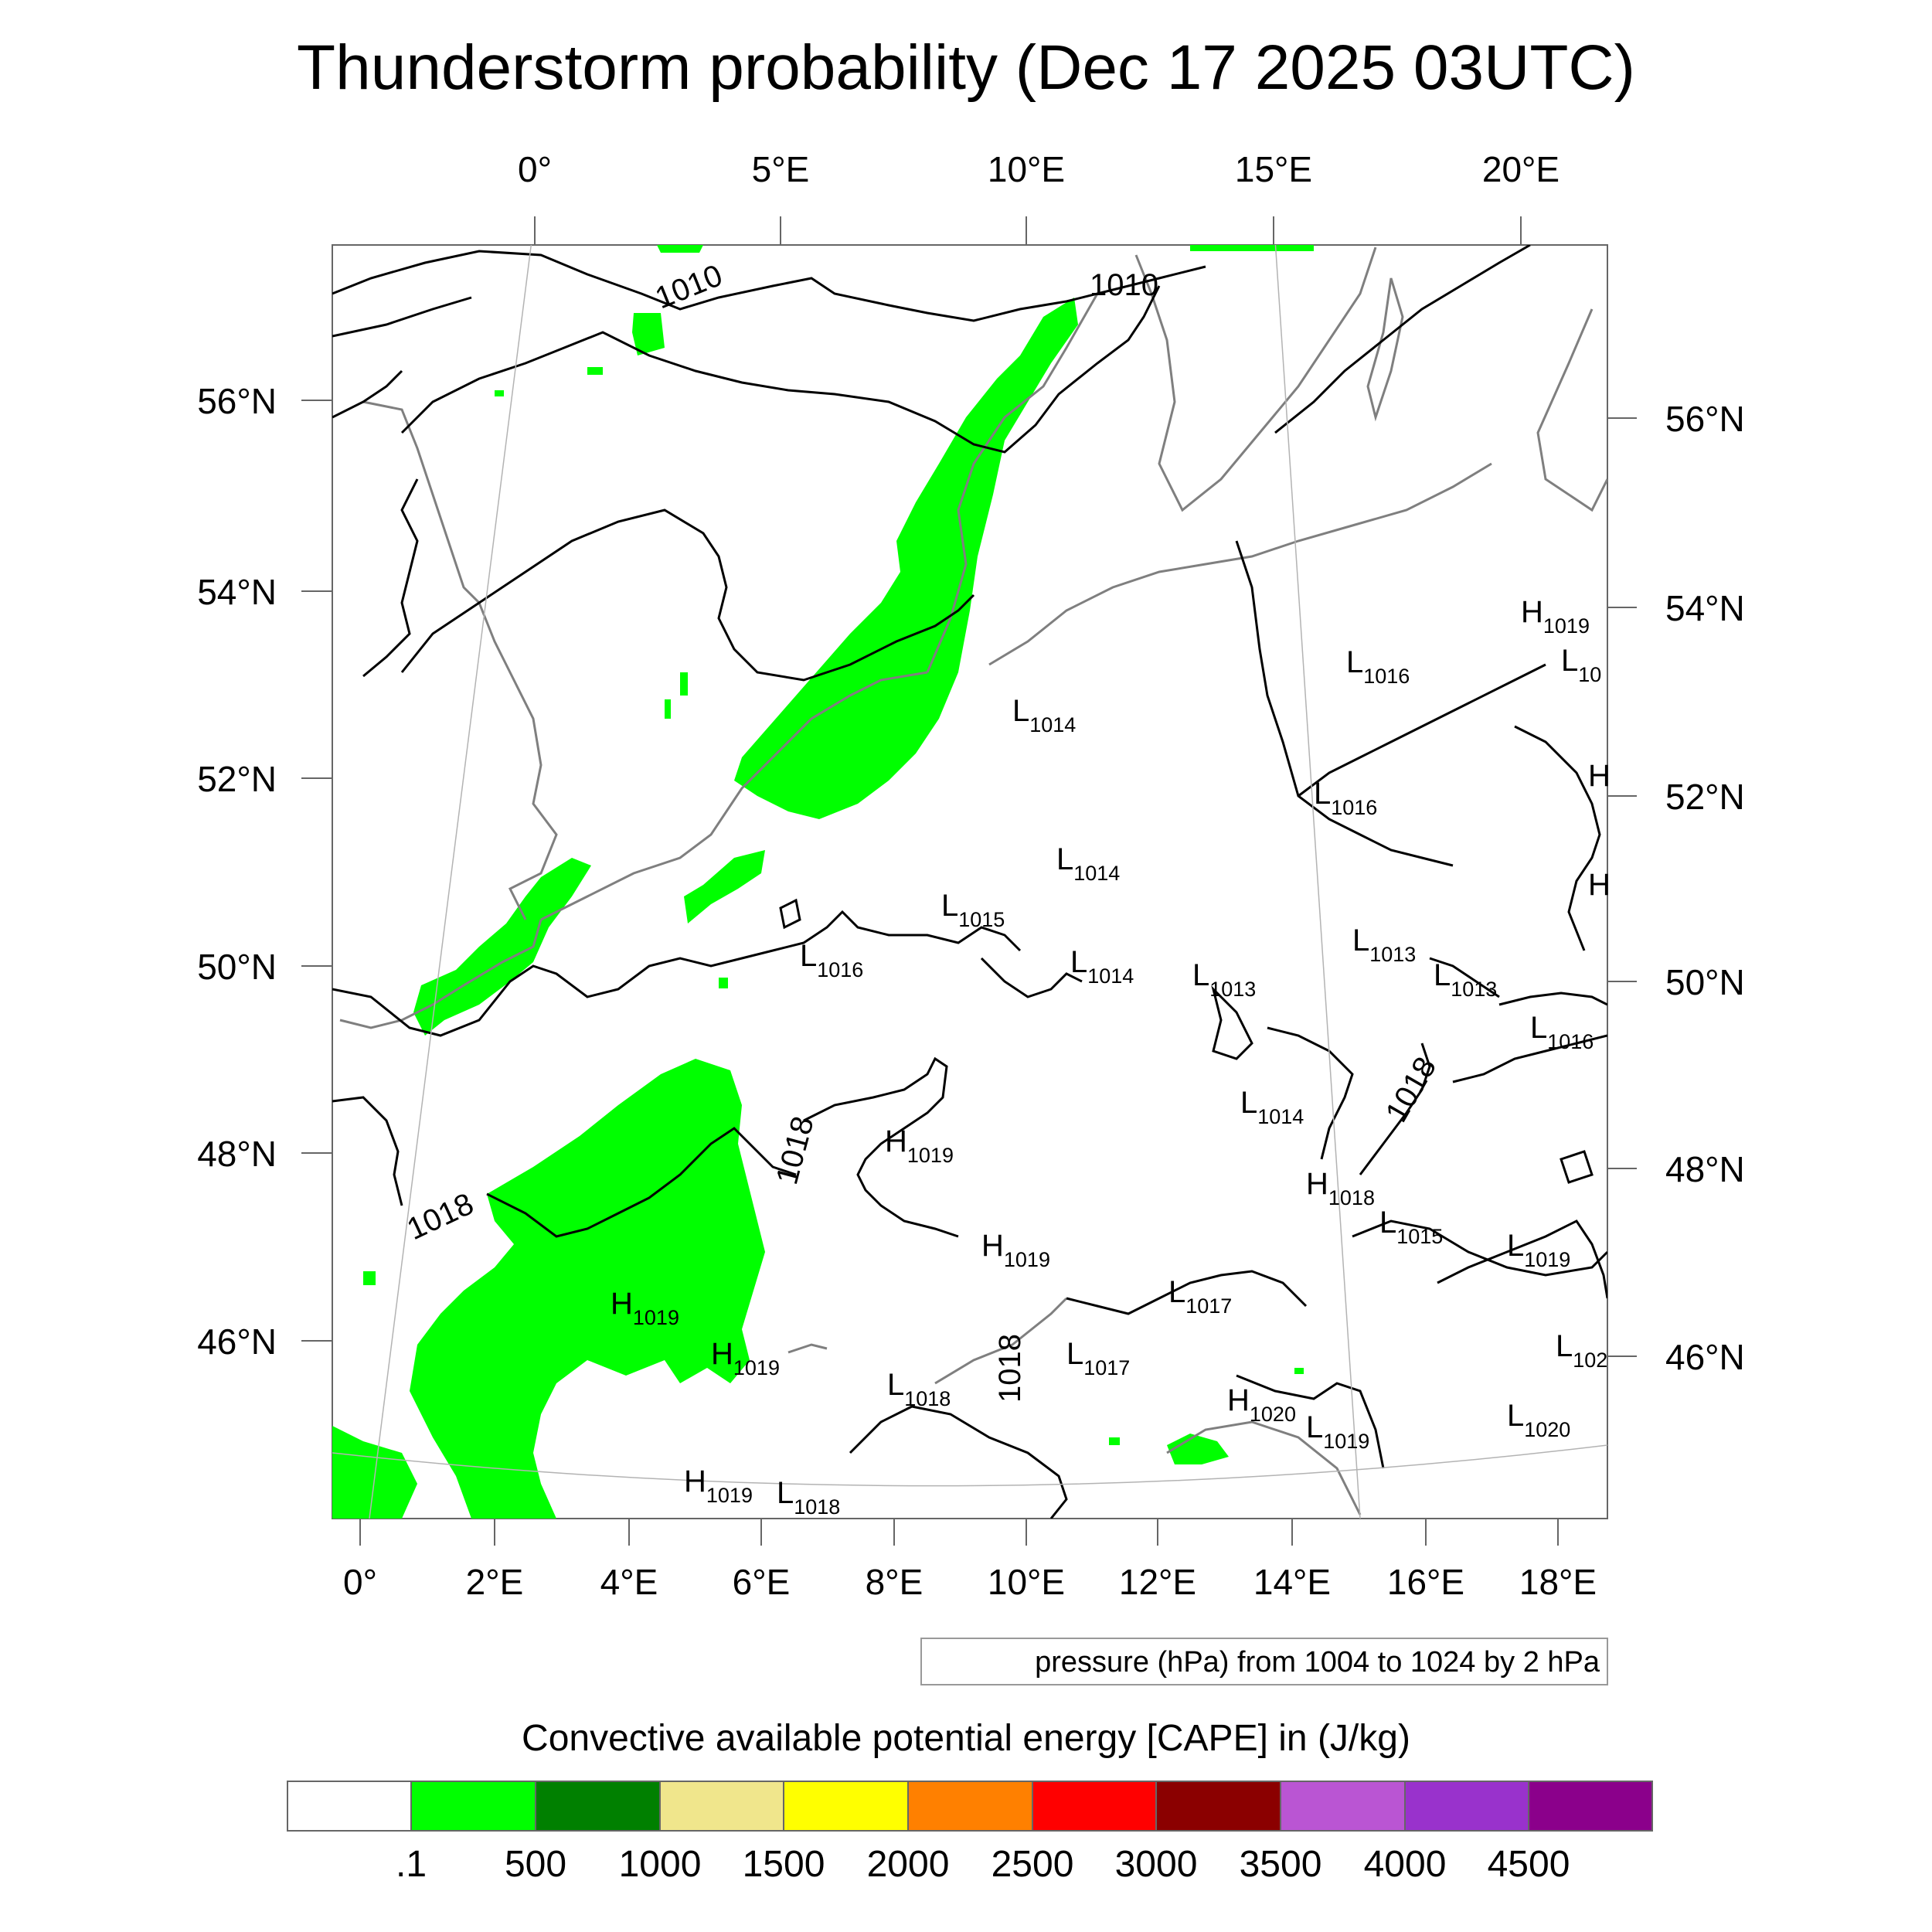 The height and width of the screenshot is (1932, 1932). Describe the element at coordinates (535, 1865) in the screenshot. I see `colorbar-tick: 500` at that location.